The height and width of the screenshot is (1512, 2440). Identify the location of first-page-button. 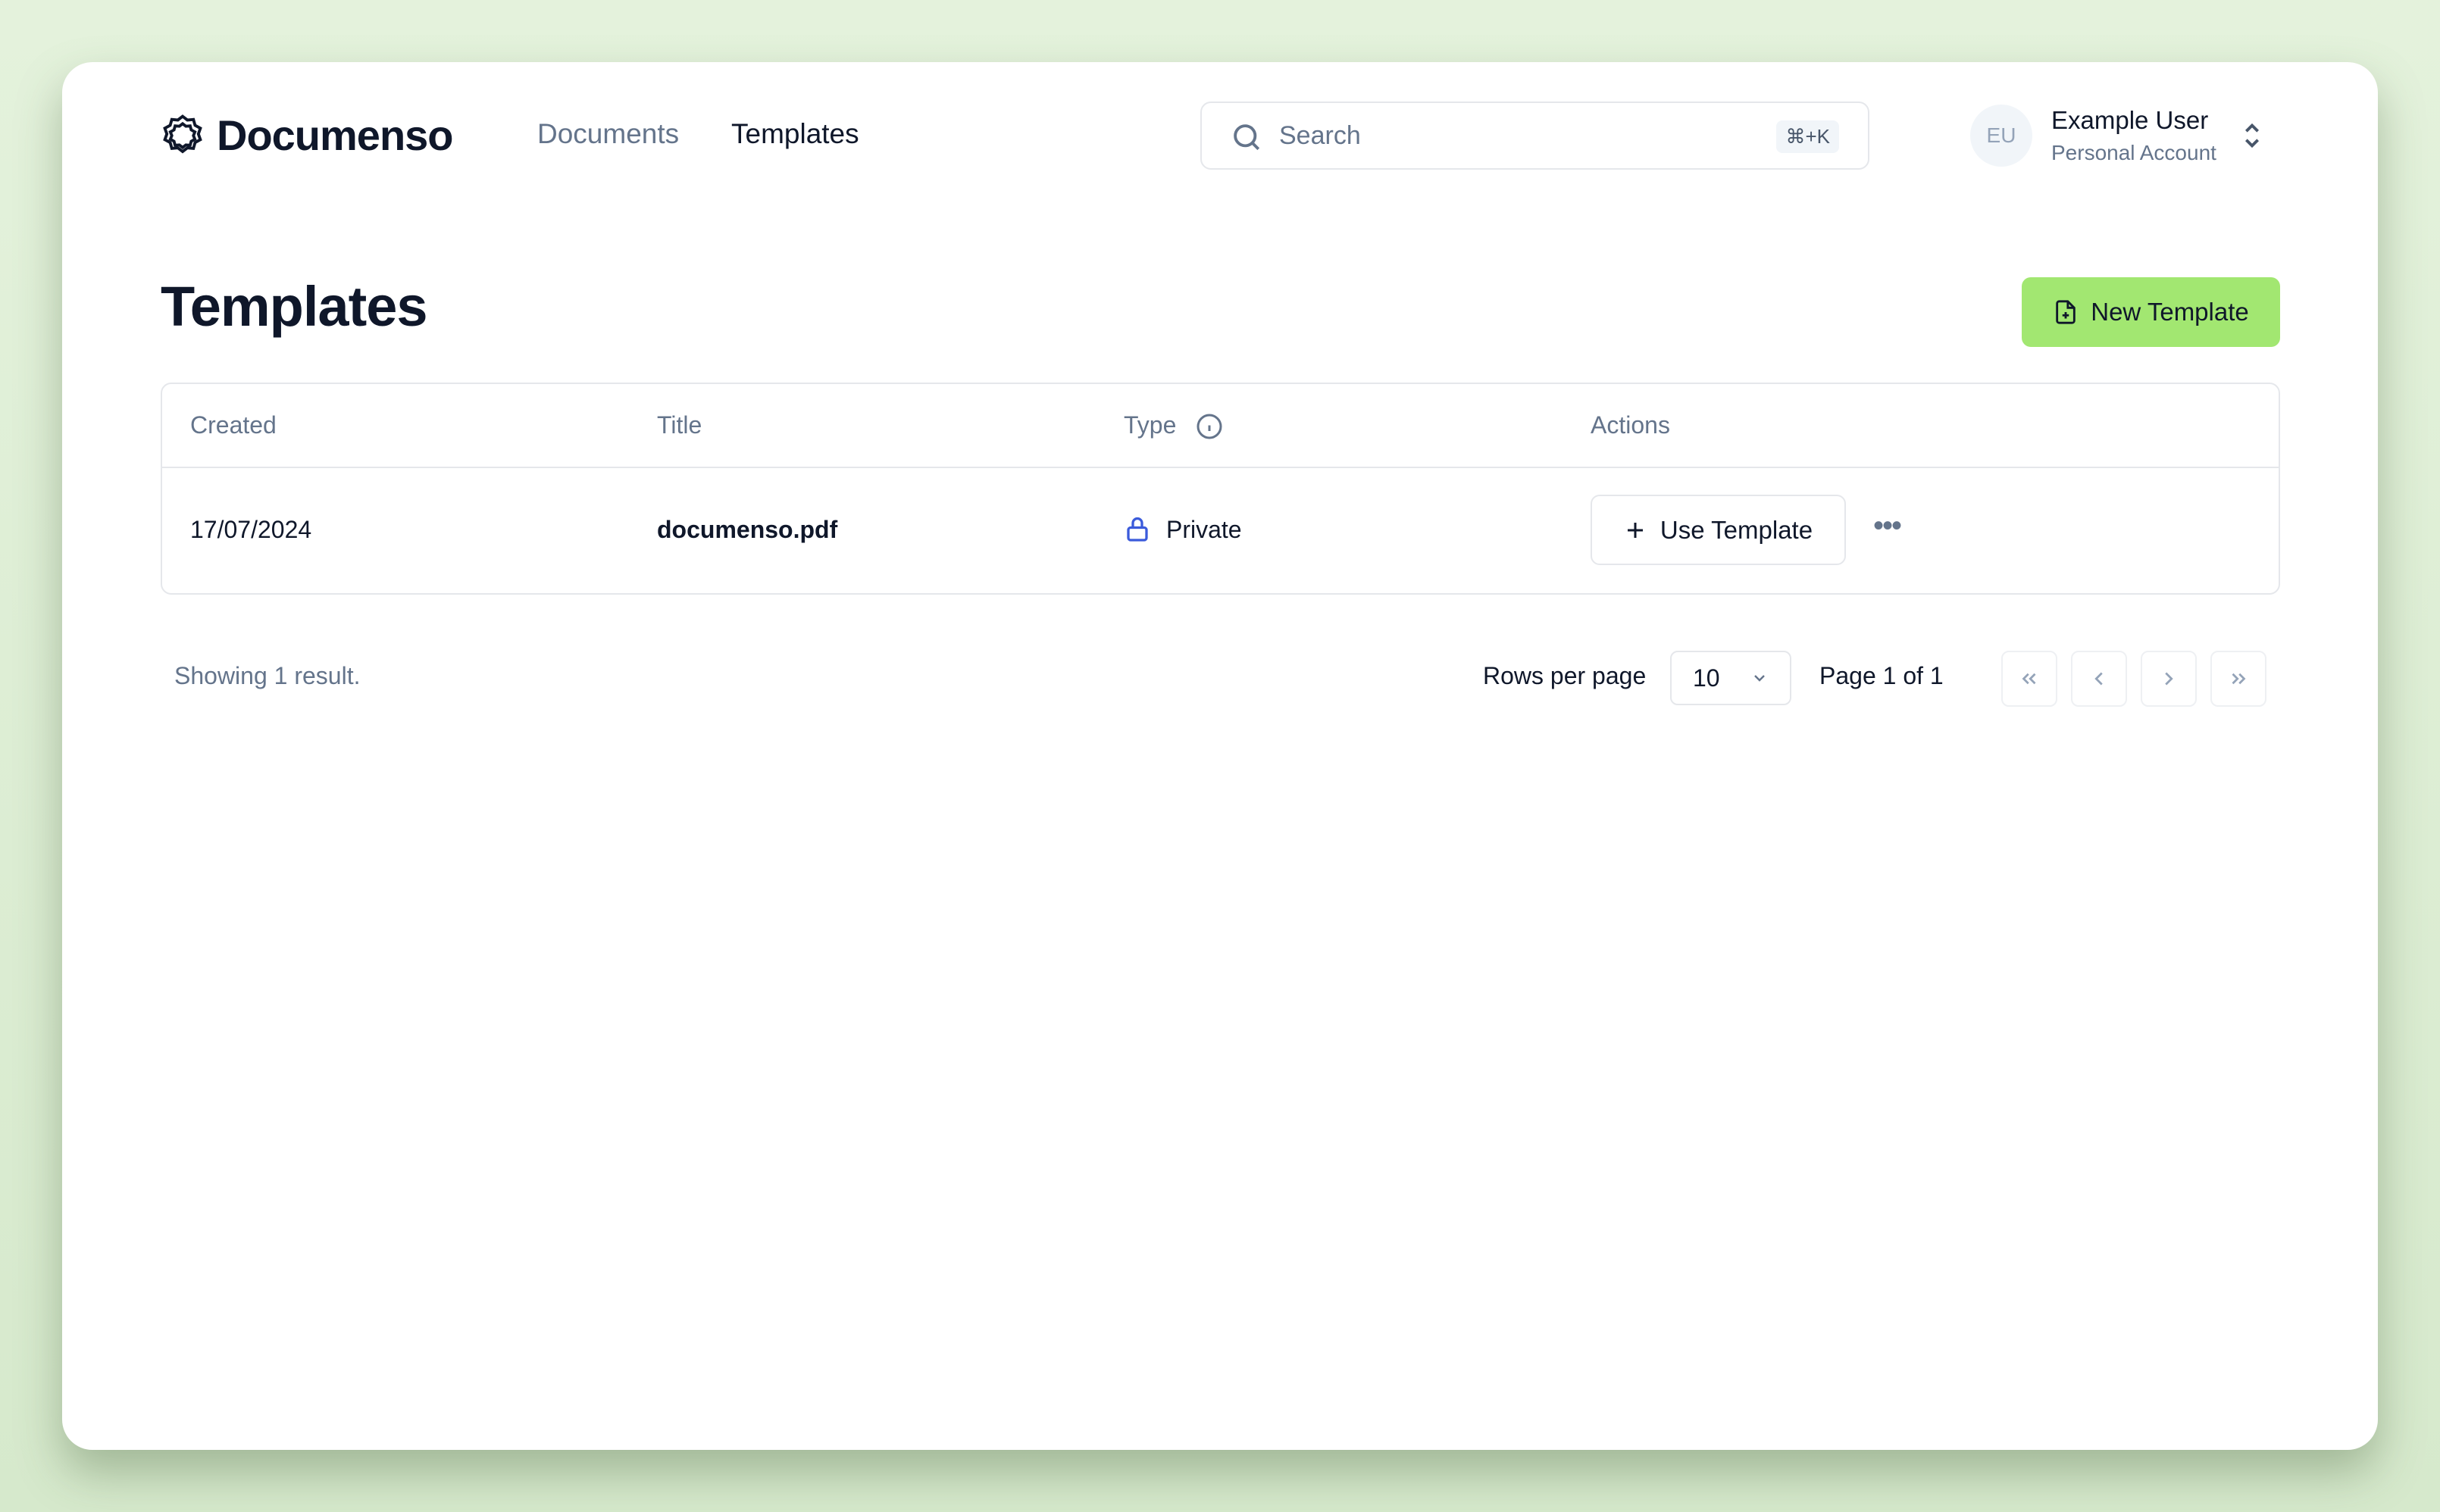
(2029, 679).